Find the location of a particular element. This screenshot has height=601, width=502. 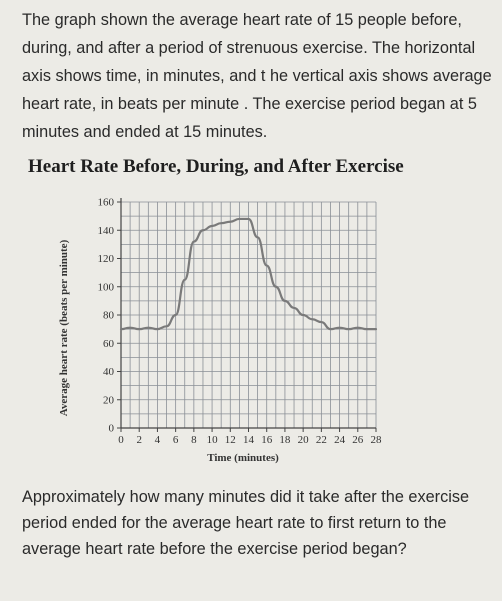

x-tick-label: 2 is located at coordinates (139, 440).